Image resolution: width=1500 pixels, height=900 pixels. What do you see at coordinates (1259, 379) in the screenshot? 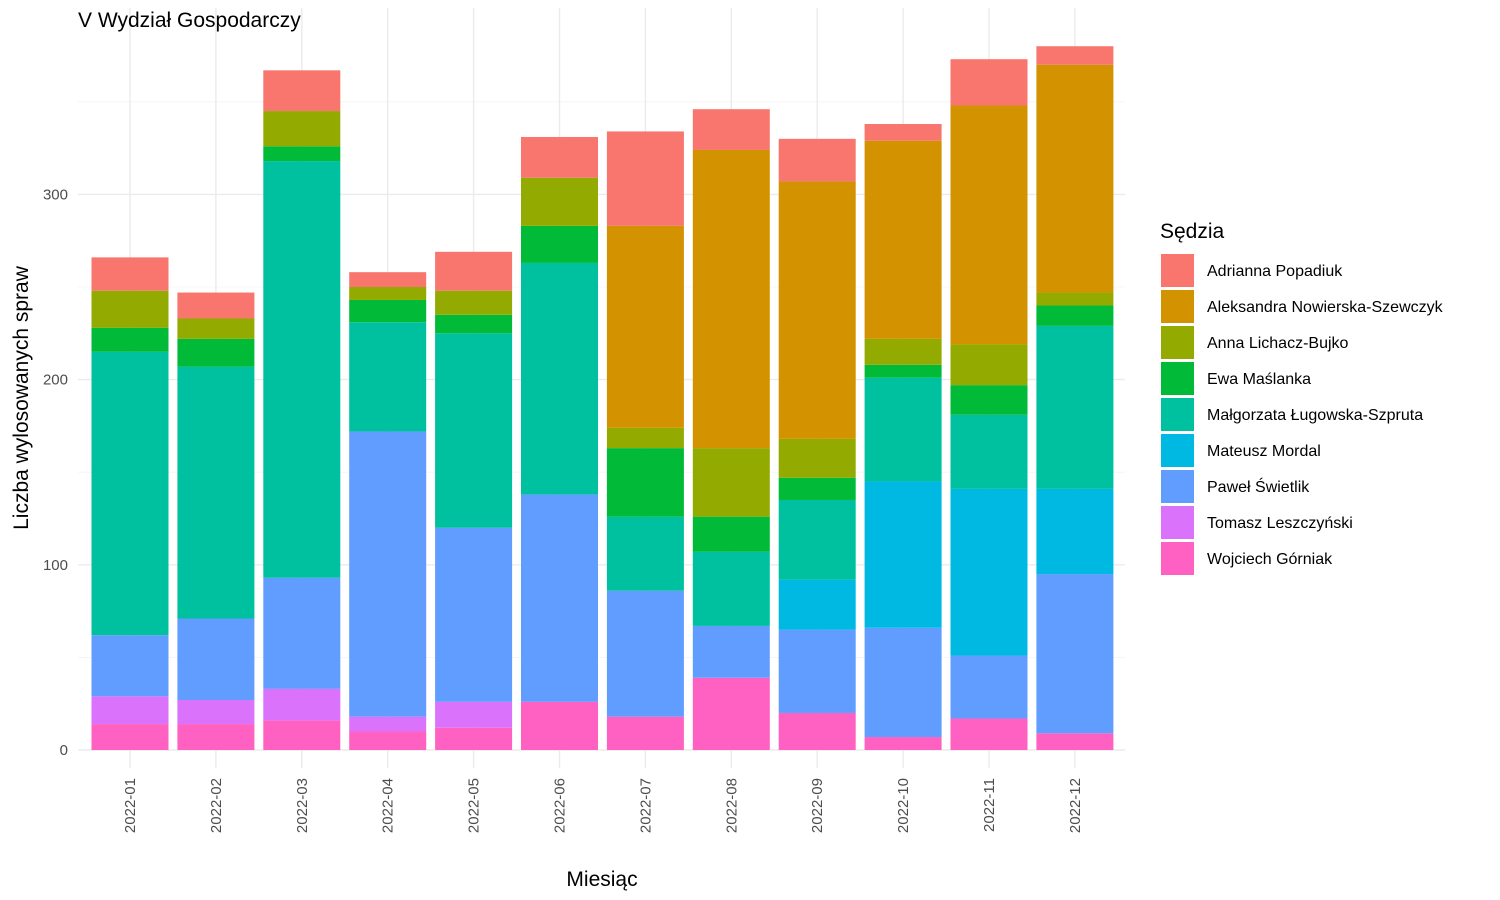
I see `legend-label: Ewa Maślanka` at bounding box center [1259, 379].